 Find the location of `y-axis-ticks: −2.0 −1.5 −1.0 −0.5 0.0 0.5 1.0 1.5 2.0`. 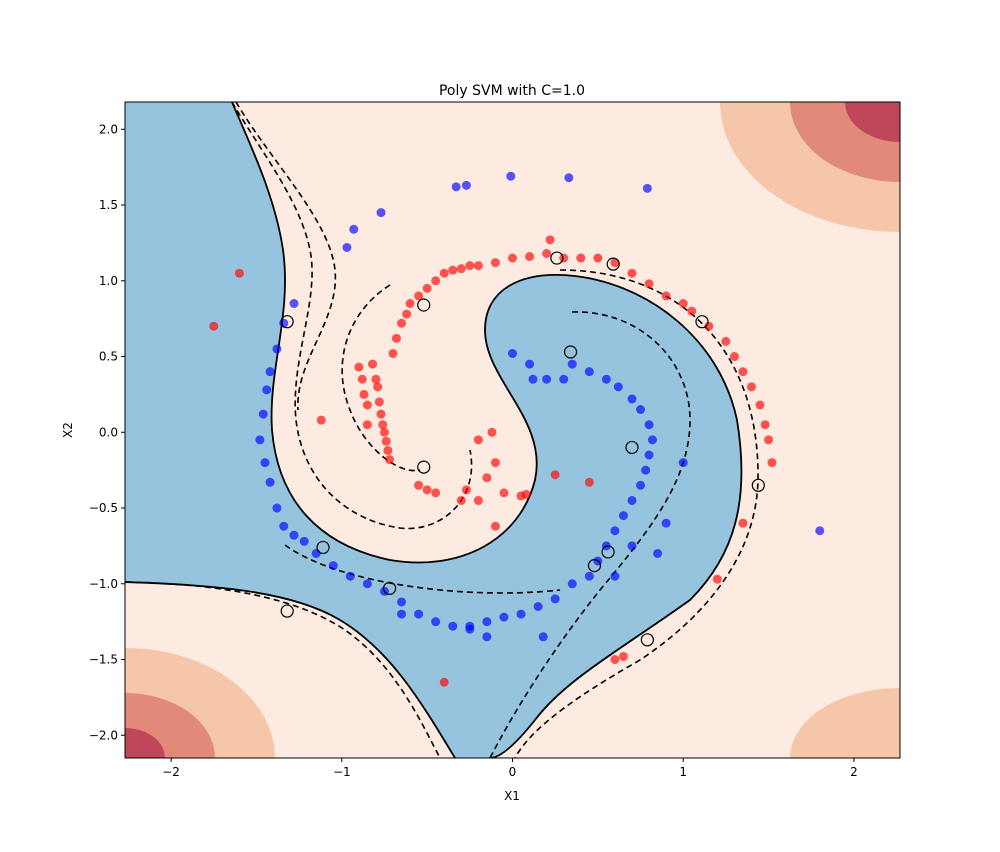

y-axis-ticks: −2.0 −1.5 −1.0 −0.5 0.0 0.5 1.0 1.5 2.0 is located at coordinates (107, 432).